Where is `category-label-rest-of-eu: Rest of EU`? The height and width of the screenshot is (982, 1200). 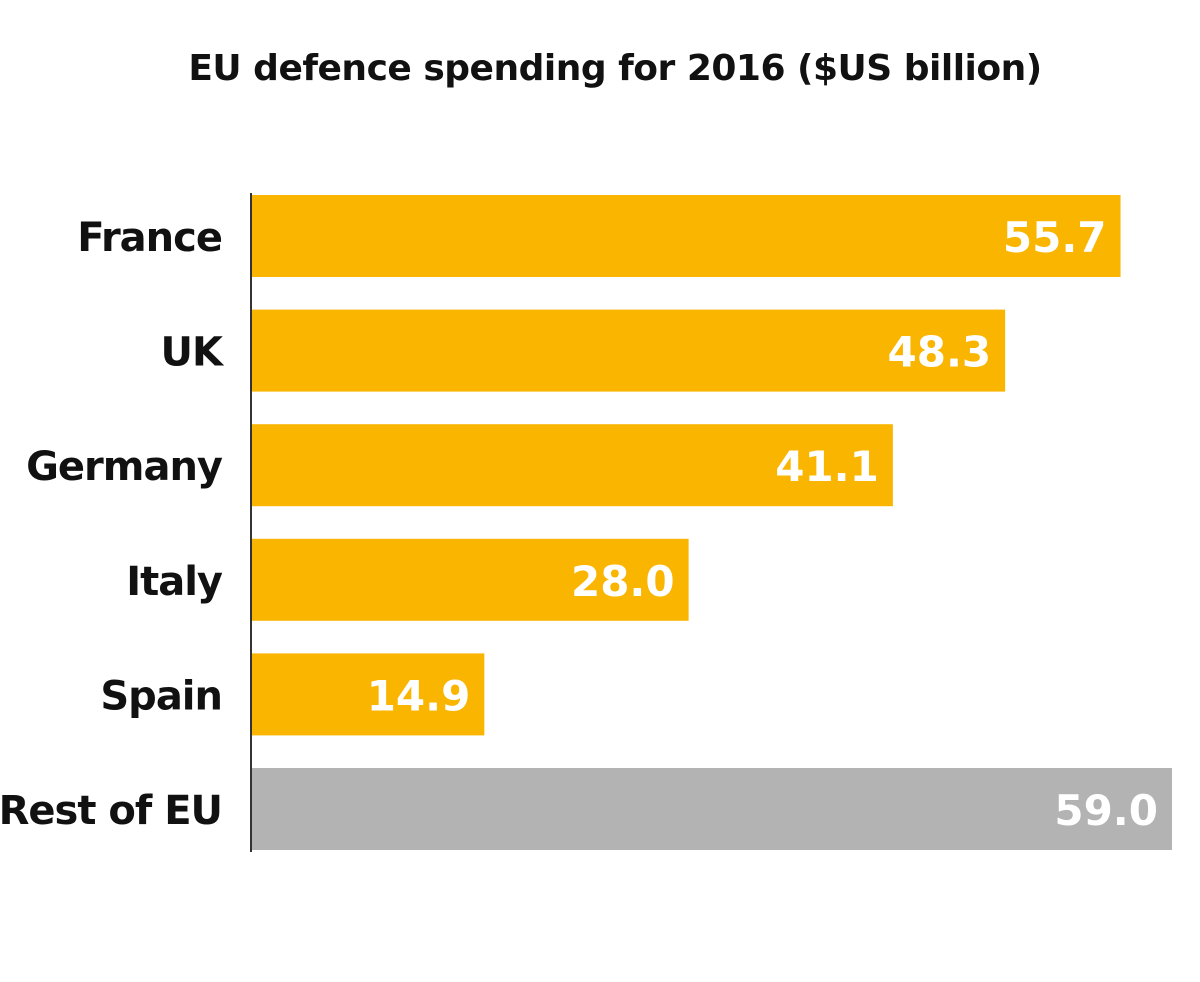 category-label-rest-of-eu: Rest of EU is located at coordinates (111, 811).